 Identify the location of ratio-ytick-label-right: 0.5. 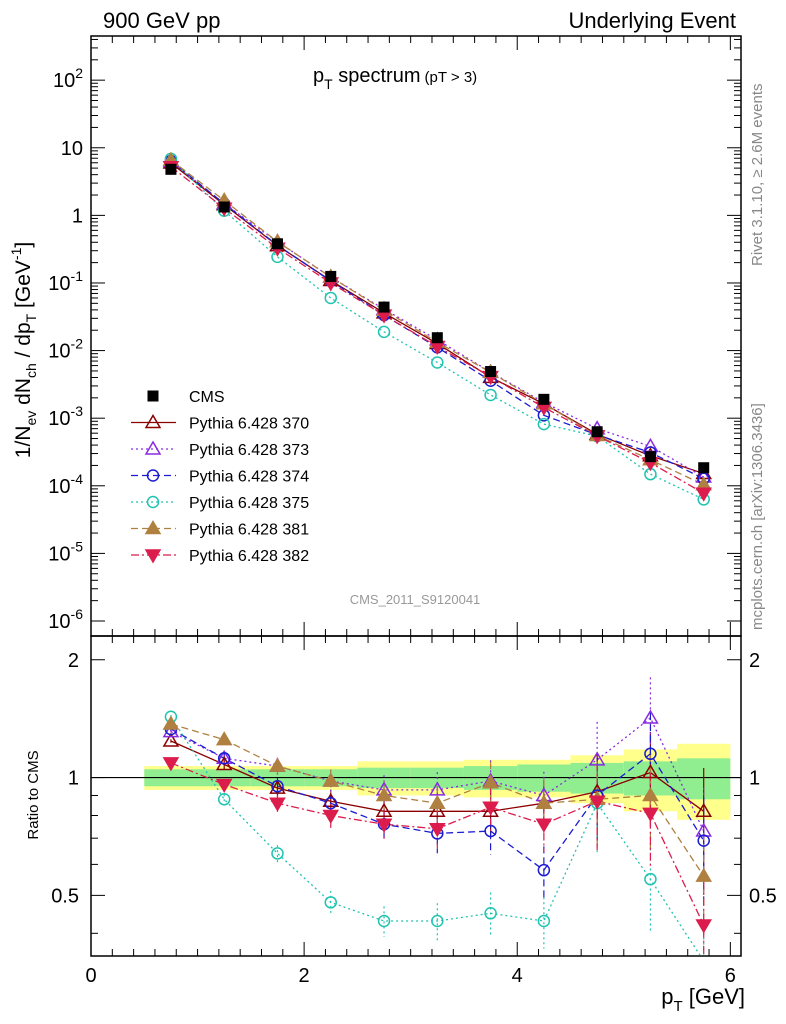
(763, 896).